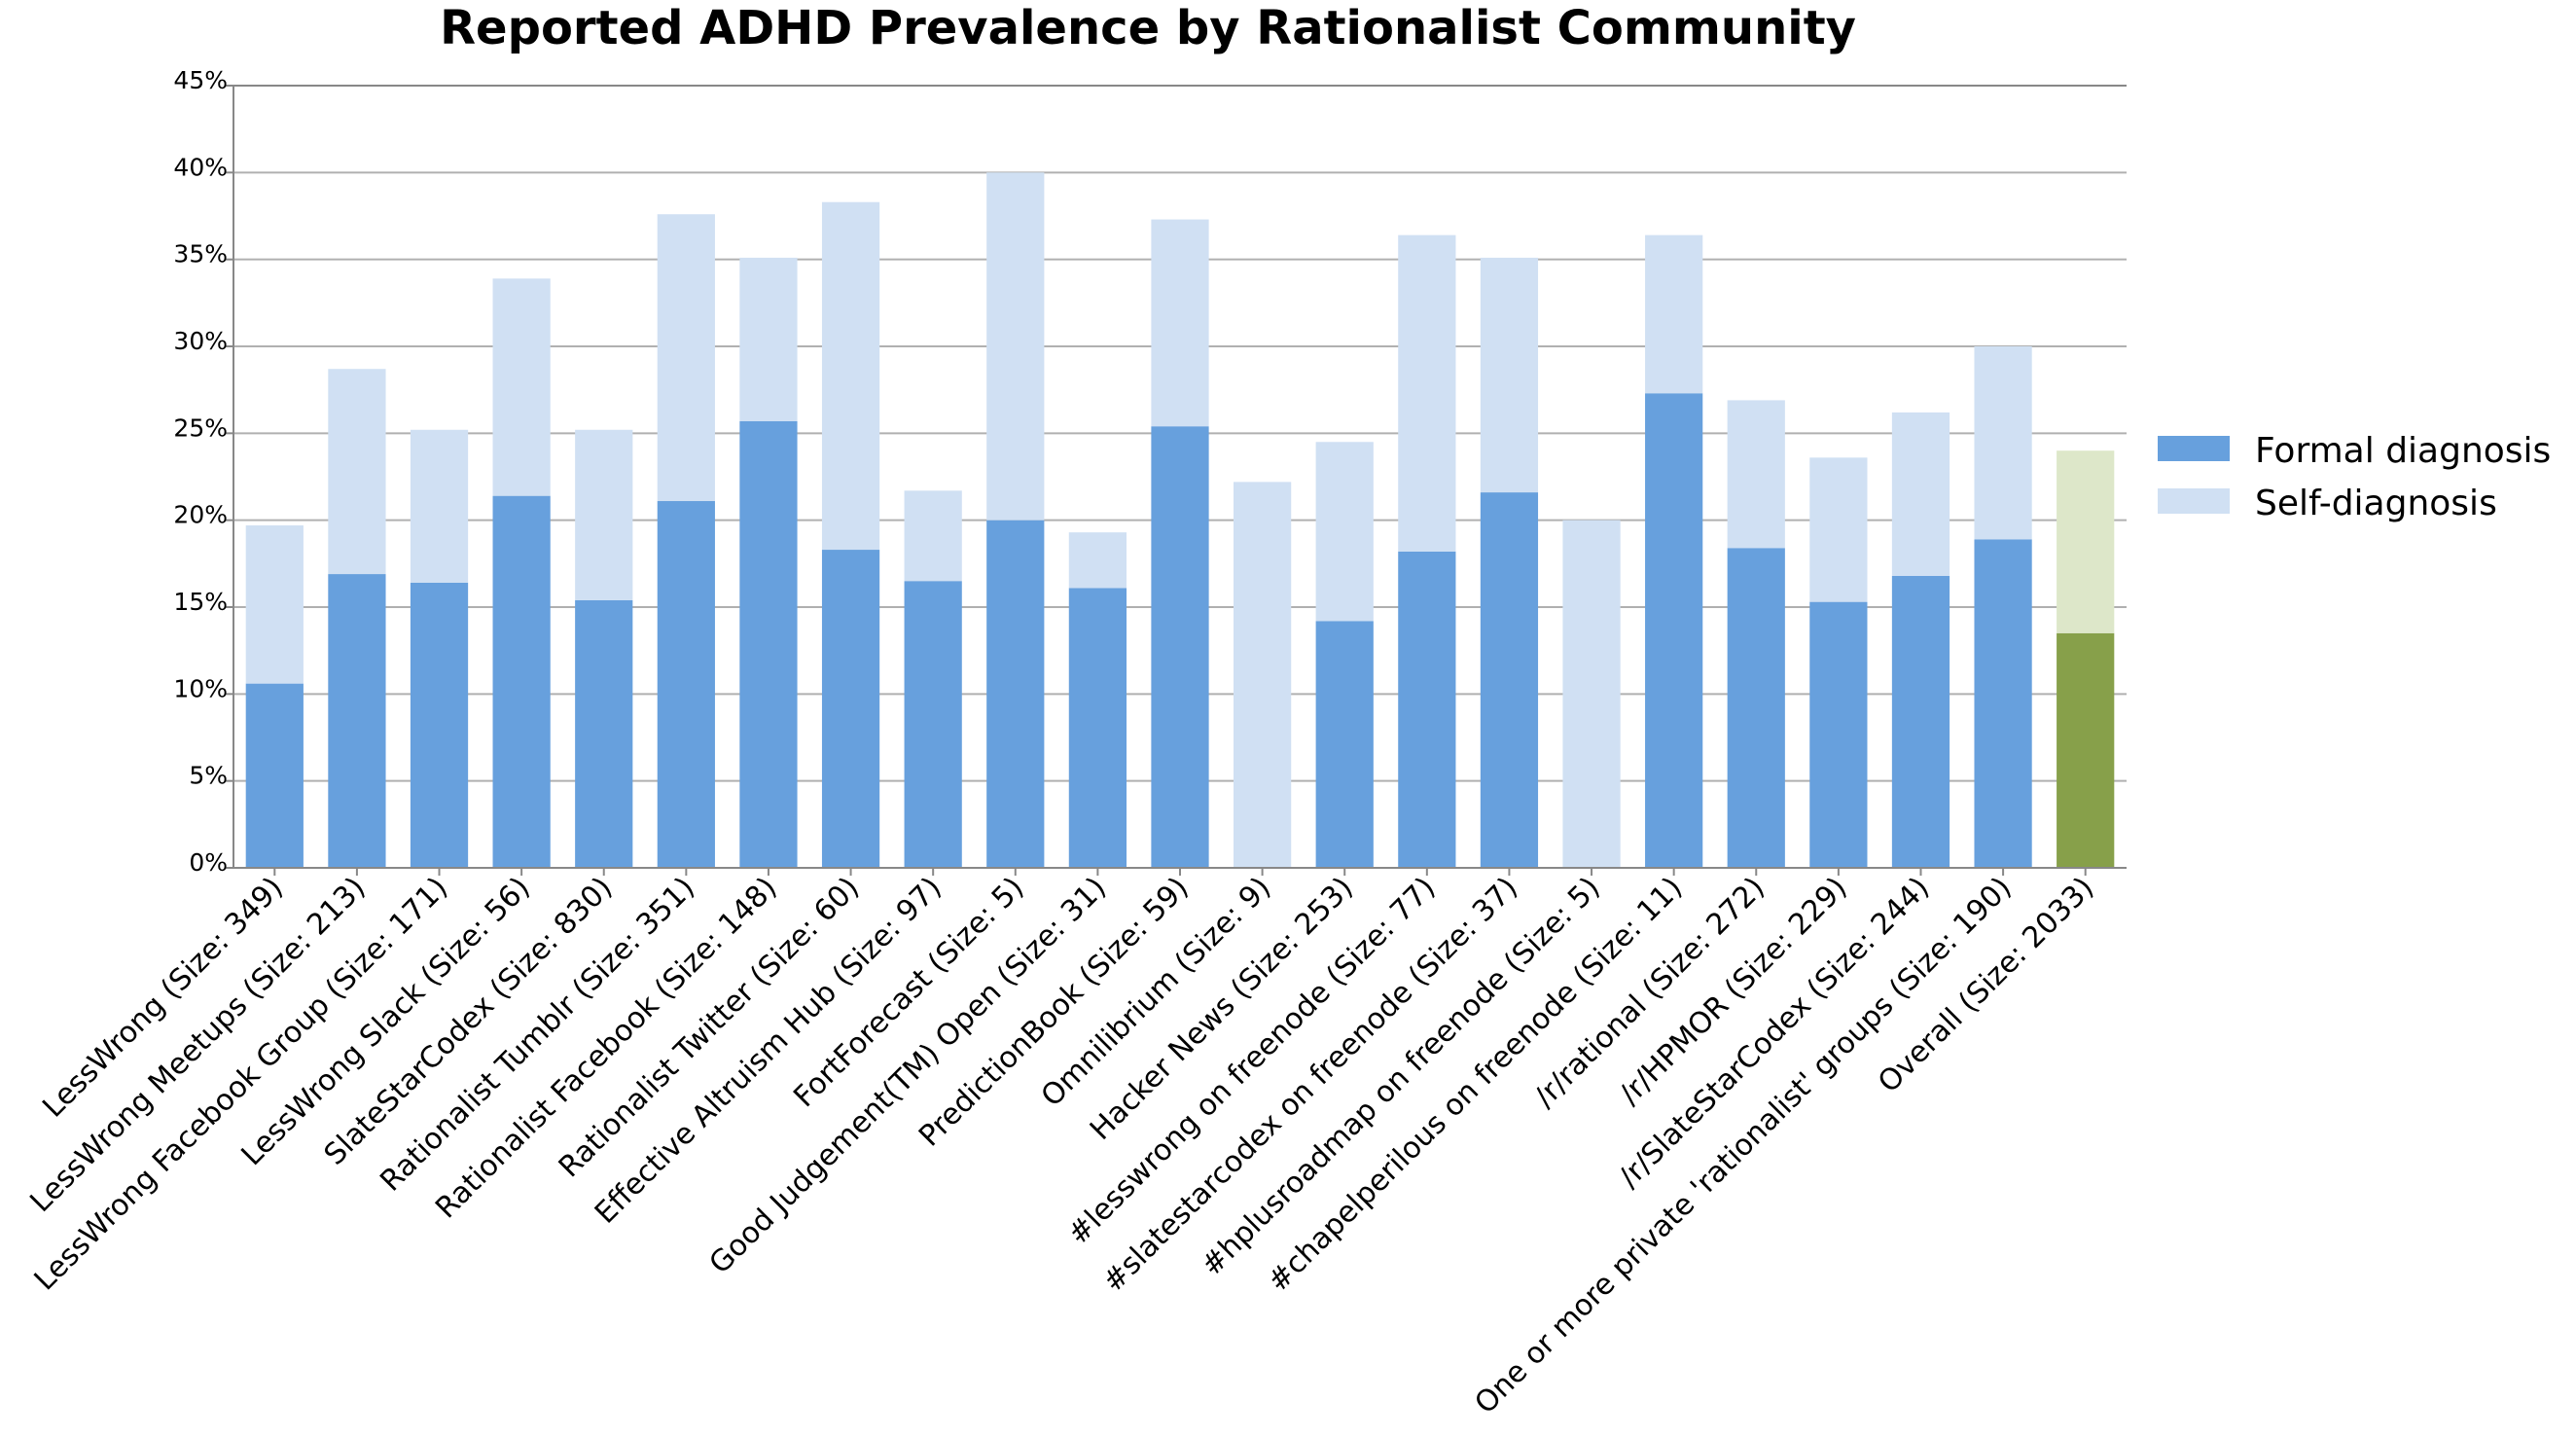 The height and width of the screenshot is (1437, 2576). Describe the element at coordinates (2354, 477) in the screenshot. I see `legend: Formal diagnosis Self-diagnosis` at that location.